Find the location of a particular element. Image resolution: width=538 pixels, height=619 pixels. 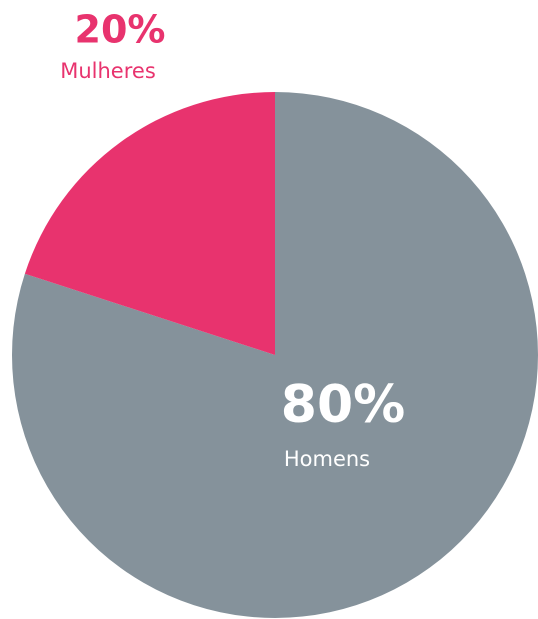

value-label: 80% is located at coordinates (343, 405).